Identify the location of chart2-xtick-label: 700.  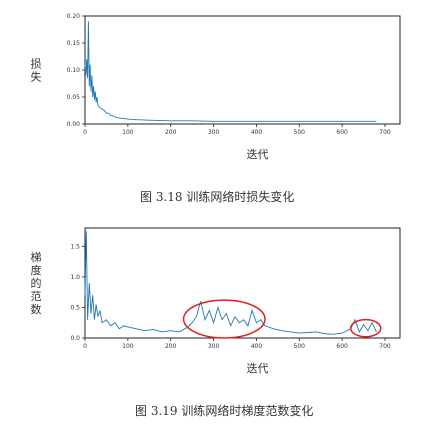
(385, 346).